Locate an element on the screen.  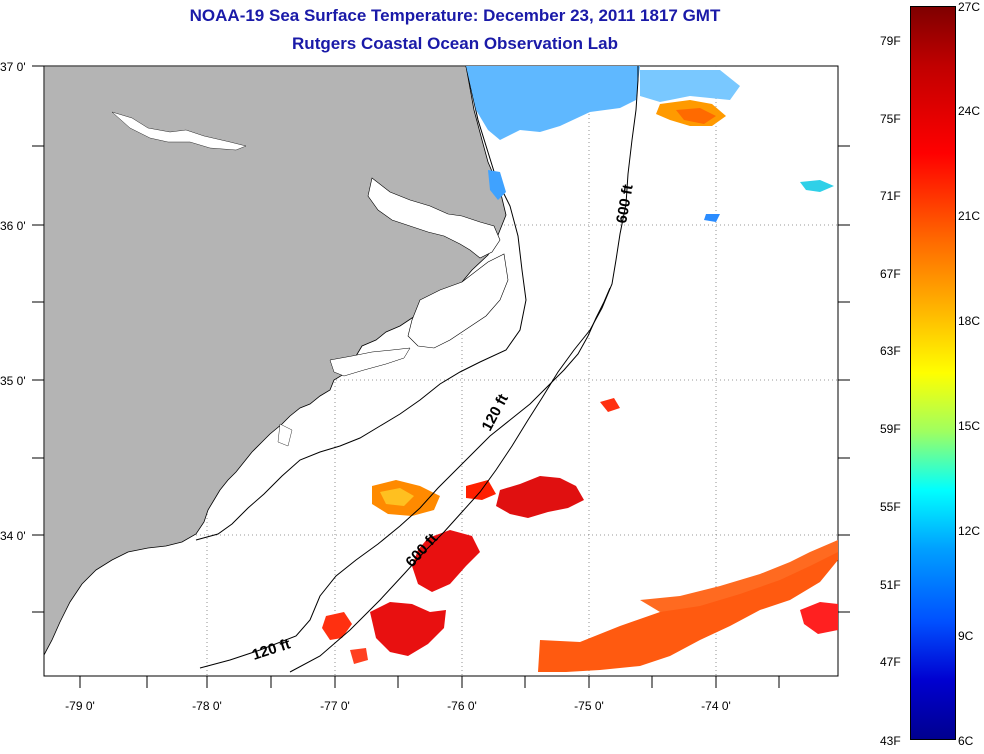
latitude-label: 35 0' is located at coordinates (13, 381).